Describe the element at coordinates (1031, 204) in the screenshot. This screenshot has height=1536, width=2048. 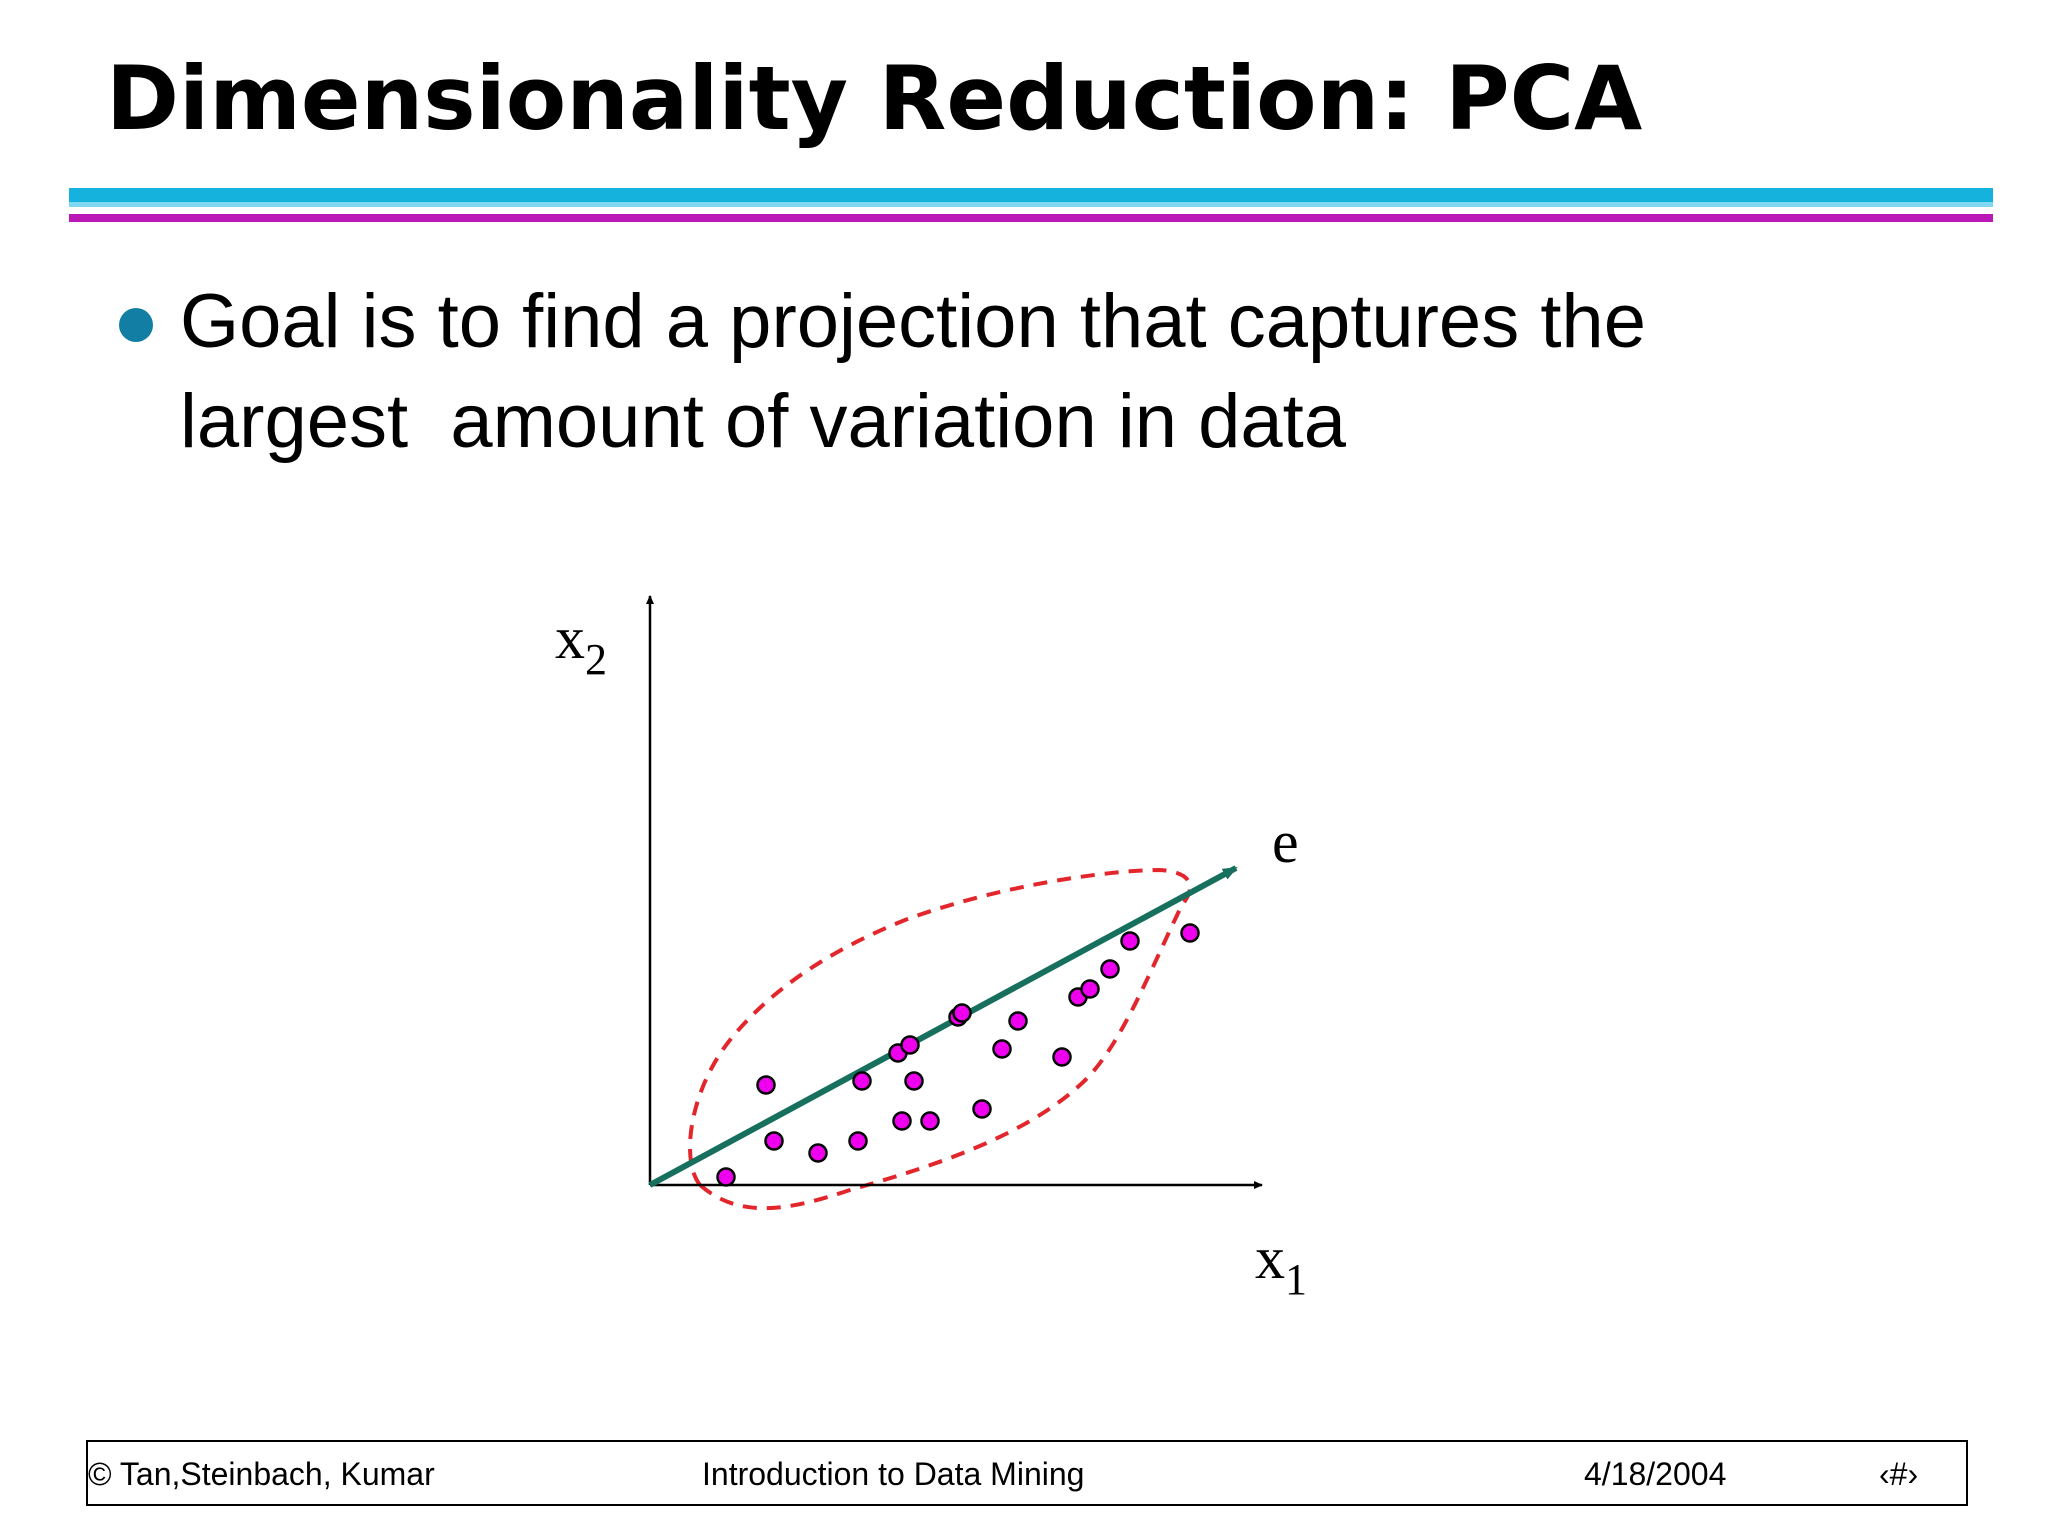
I see `title-divider-cyan-light` at that location.